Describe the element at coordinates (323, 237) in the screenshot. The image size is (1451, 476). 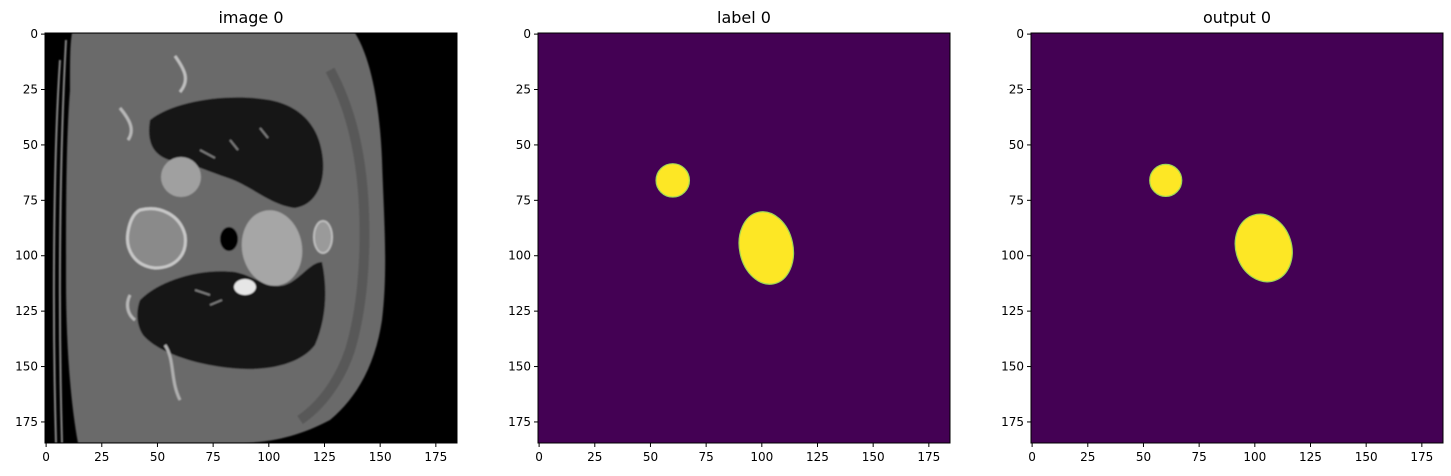
I see `ct-structure-right` at that location.